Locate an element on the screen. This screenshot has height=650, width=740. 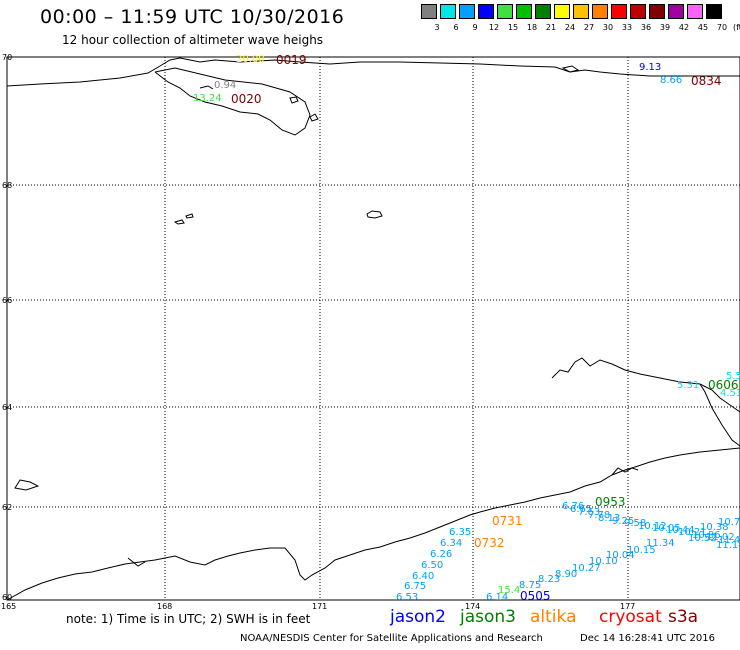
color-scale-label: 42 is located at coordinates (684, 27).